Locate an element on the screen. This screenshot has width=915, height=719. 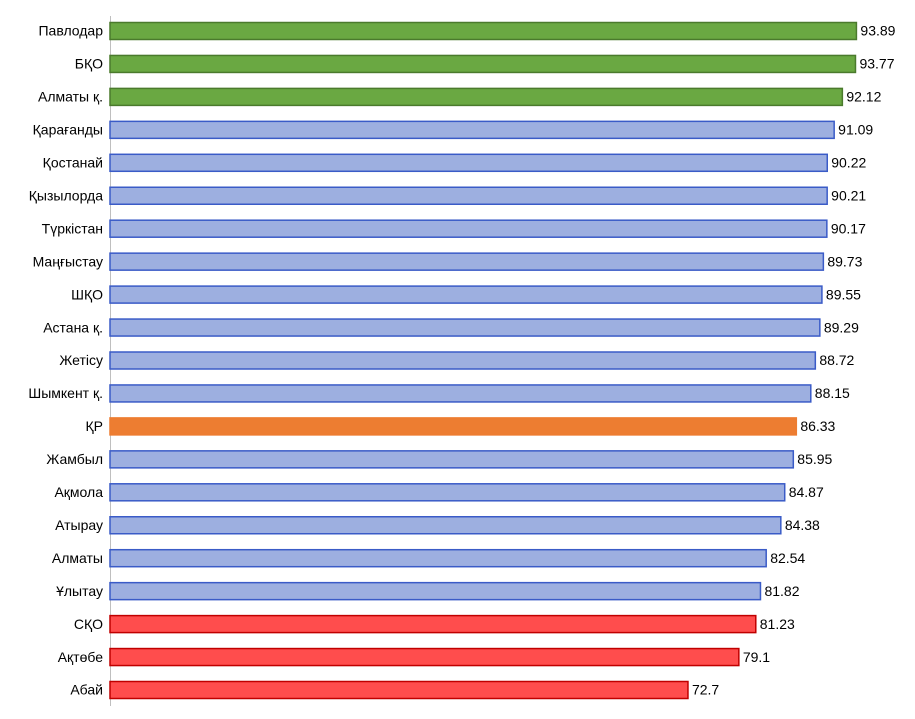
value-label: 81.82 is located at coordinates (781, 591).